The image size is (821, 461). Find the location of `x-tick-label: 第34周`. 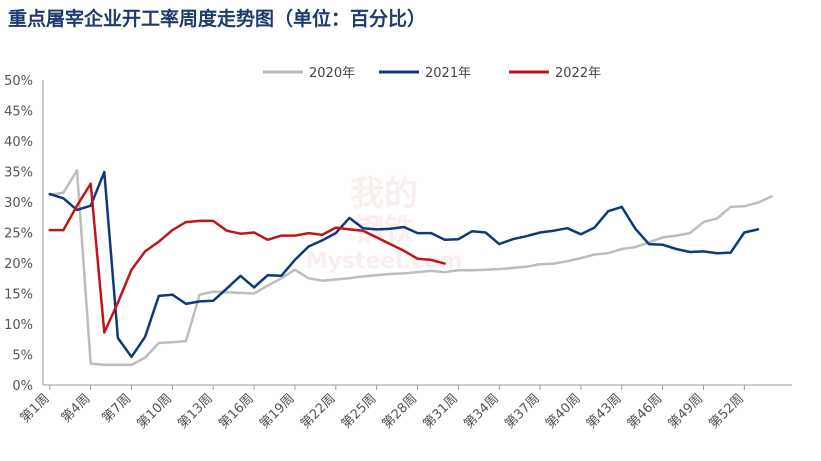

x-tick-label: 第34周 is located at coordinates (481, 411).